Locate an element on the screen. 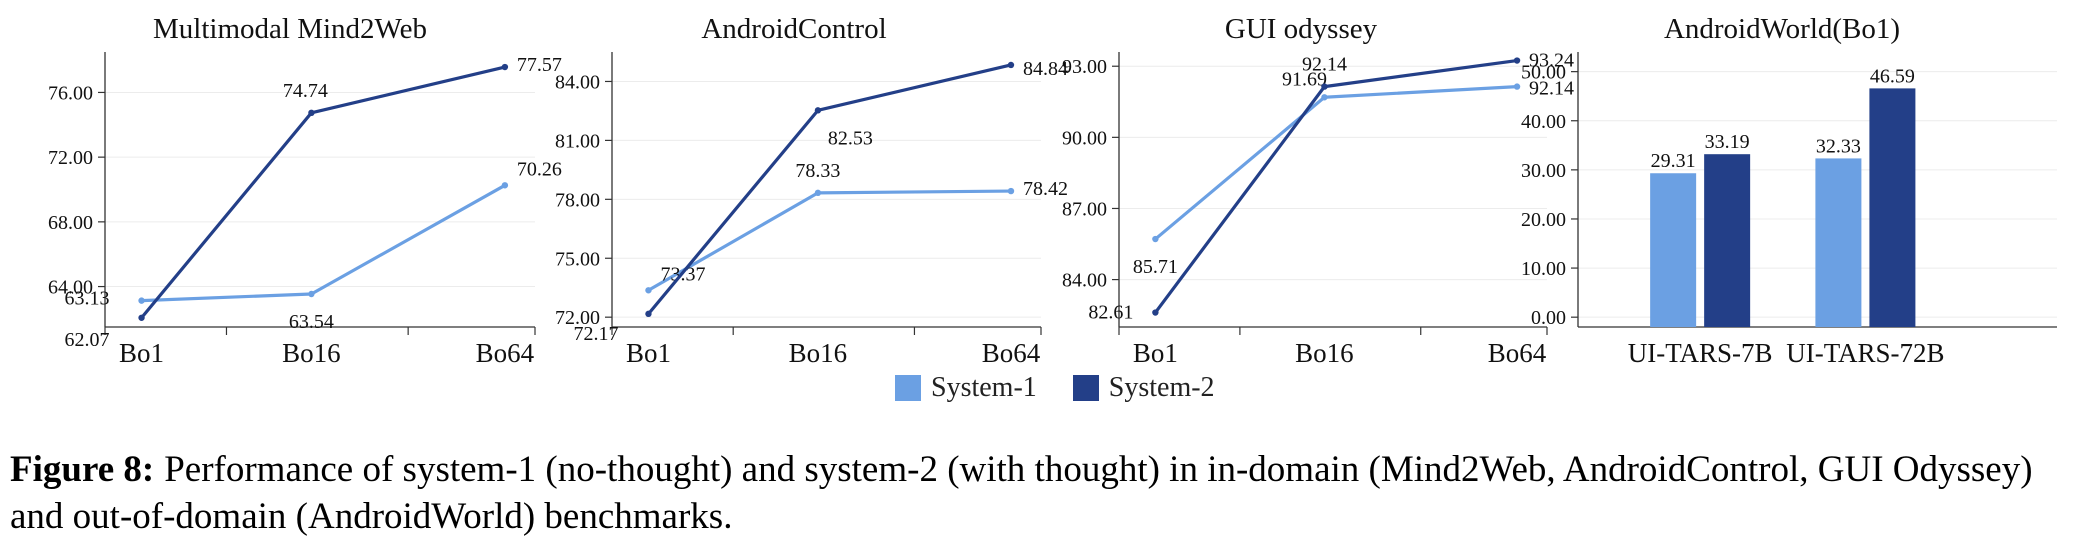 Image resolution: width=2100 pixels, height=554 pixels. y-tick-label: 87.00 is located at coordinates (1084, 209).